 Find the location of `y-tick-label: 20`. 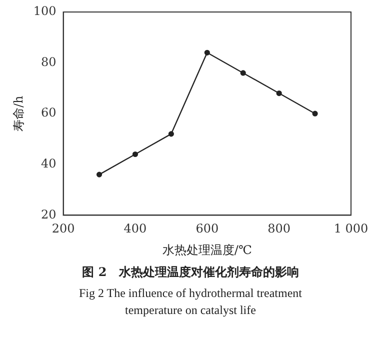

y-tick-label: 20 is located at coordinates (48, 214).